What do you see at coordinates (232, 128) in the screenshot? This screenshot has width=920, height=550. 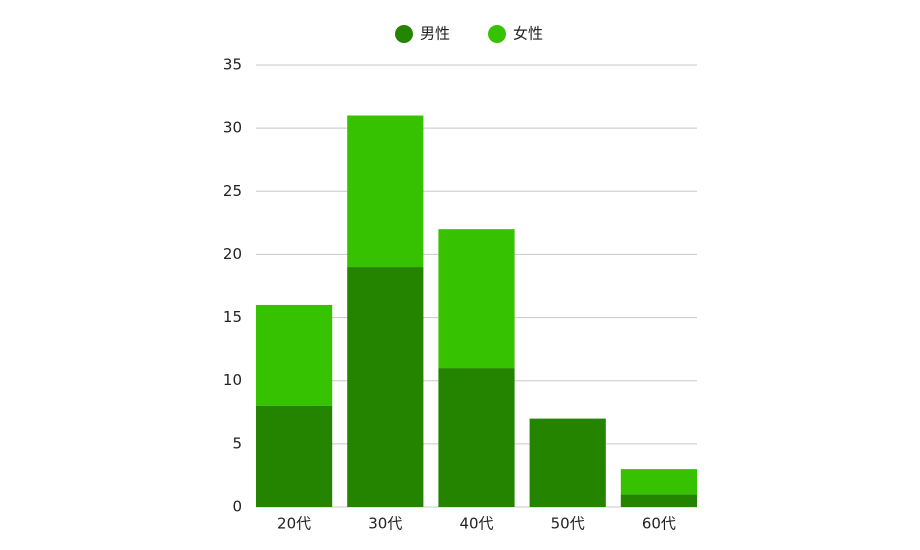 I see `y-tick-label: 30` at bounding box center [232, 128].